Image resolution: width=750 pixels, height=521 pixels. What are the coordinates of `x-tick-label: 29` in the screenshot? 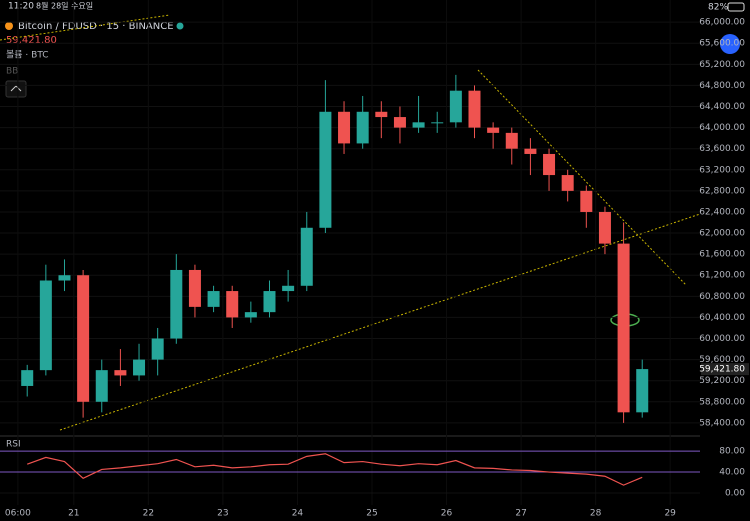 It's located at (670, 514).